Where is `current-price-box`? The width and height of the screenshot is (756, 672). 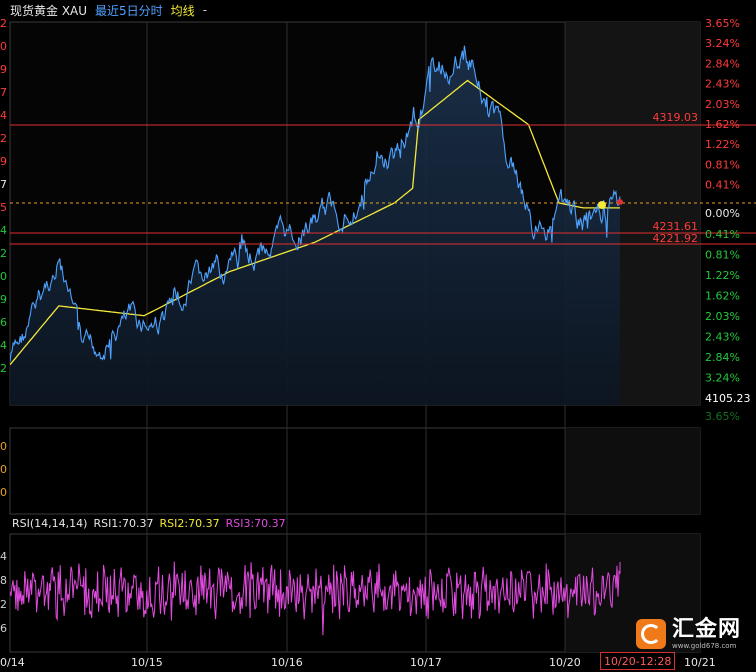
current-price-box is located at coordinates (729, 397).